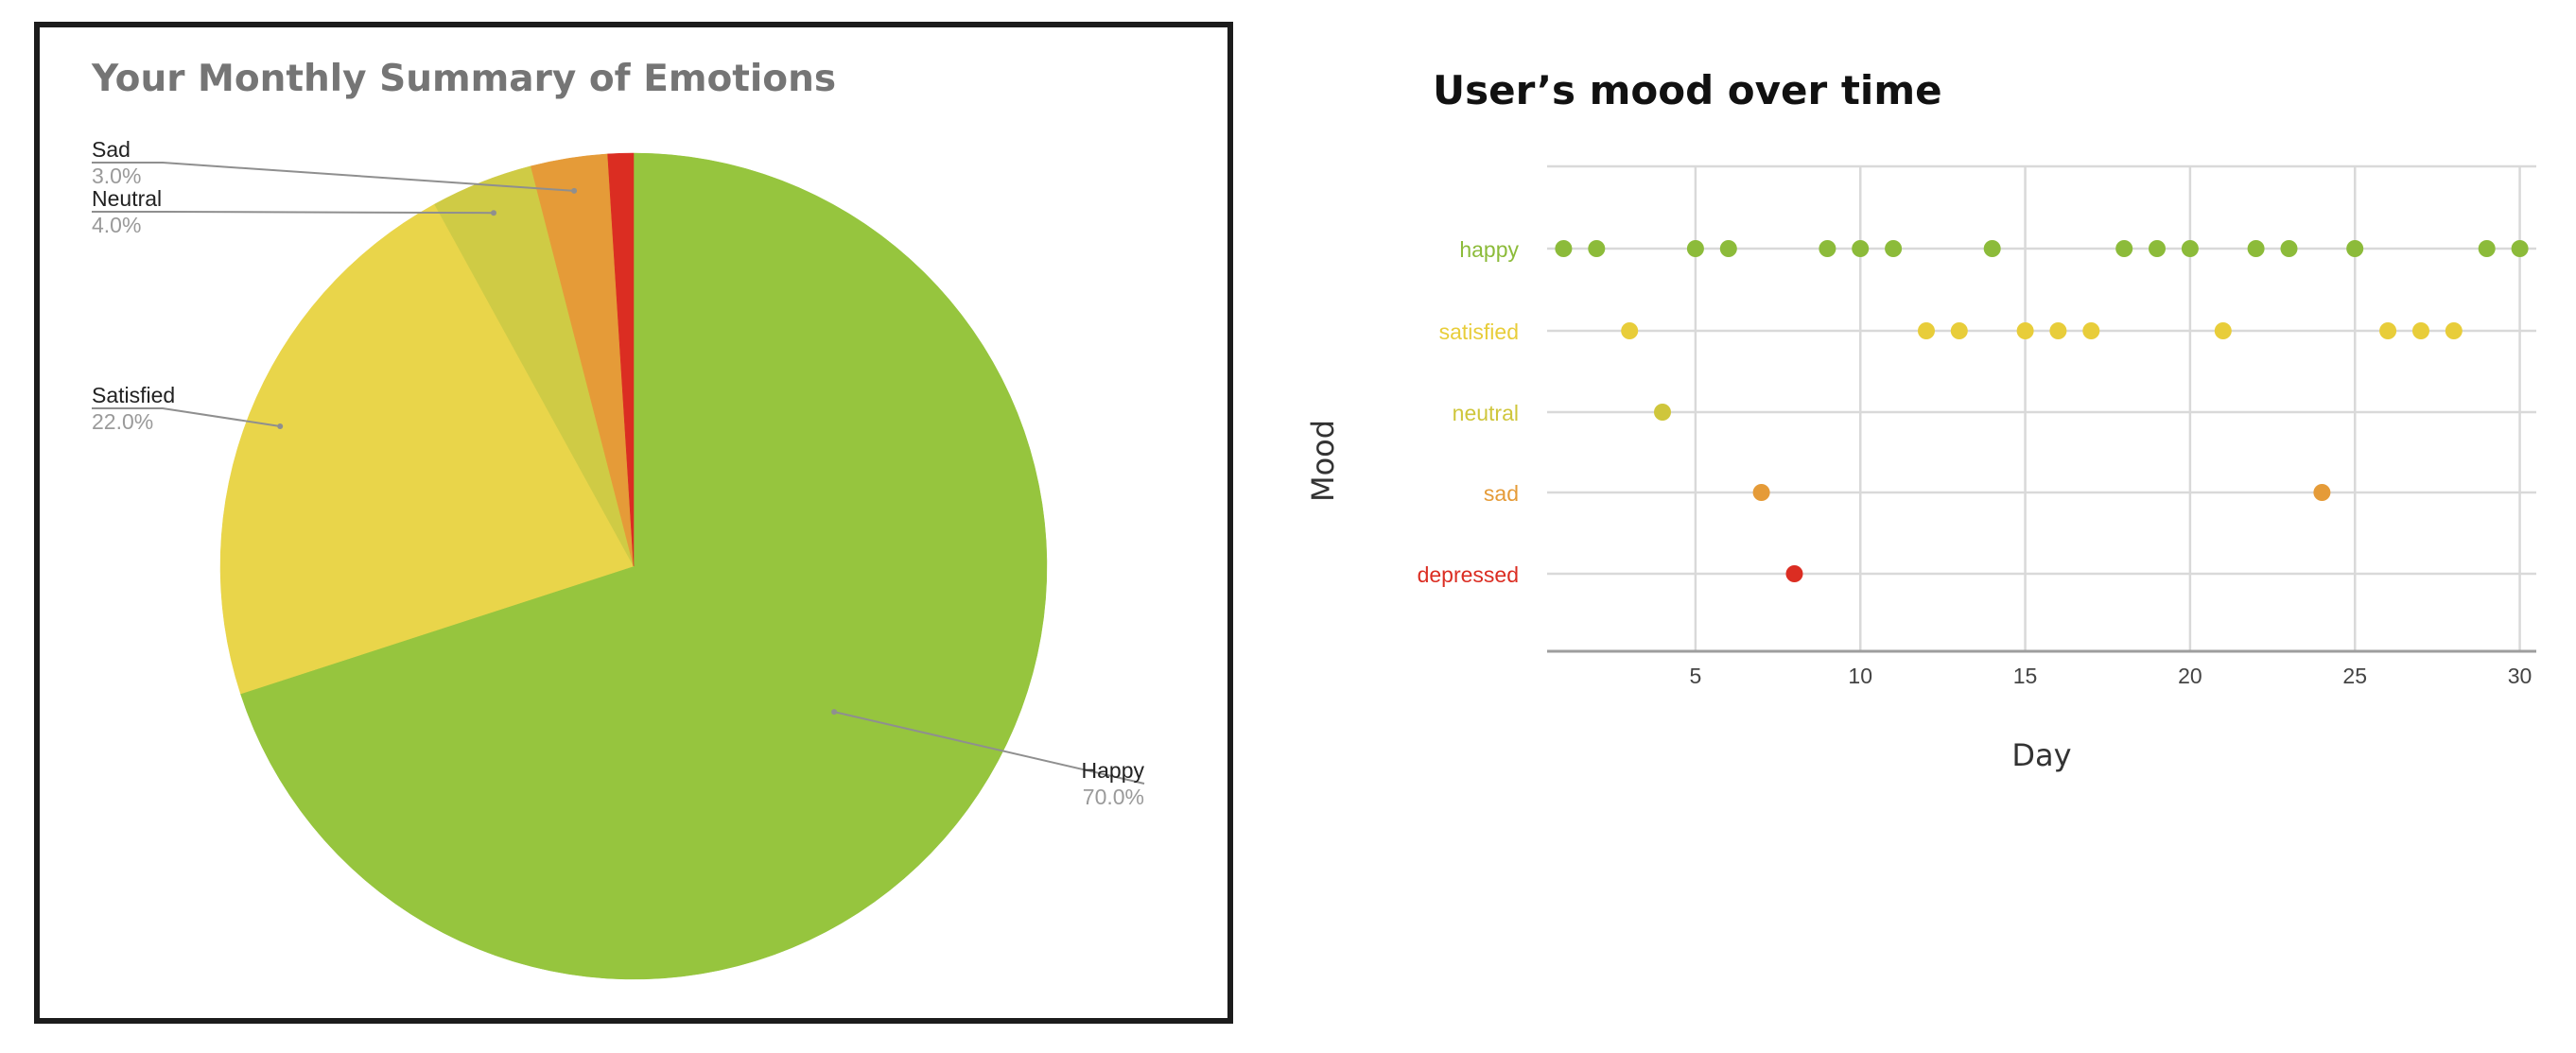 Image resolution: width=2576 pixels, height=1053 pixels. I want to click on leader-line-happy, so click(989, 748).